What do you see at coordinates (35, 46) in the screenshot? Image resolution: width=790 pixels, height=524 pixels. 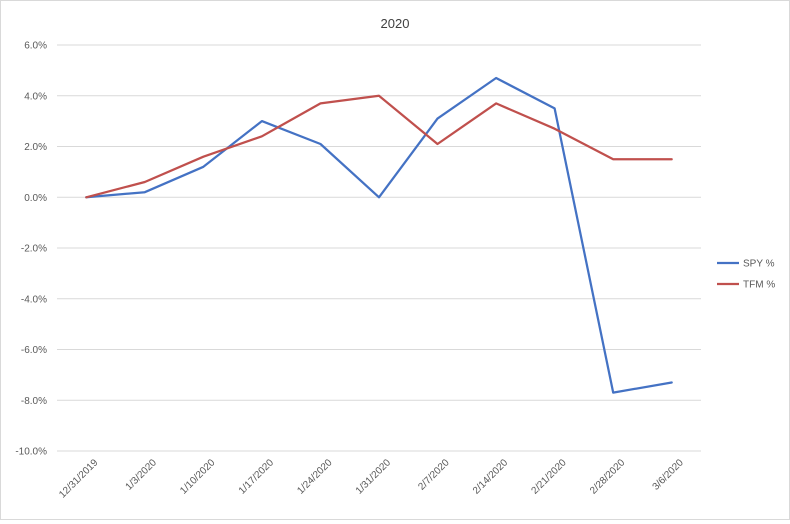 I see `y-tick-label: 6.0%` at bounding box center [35, 46].